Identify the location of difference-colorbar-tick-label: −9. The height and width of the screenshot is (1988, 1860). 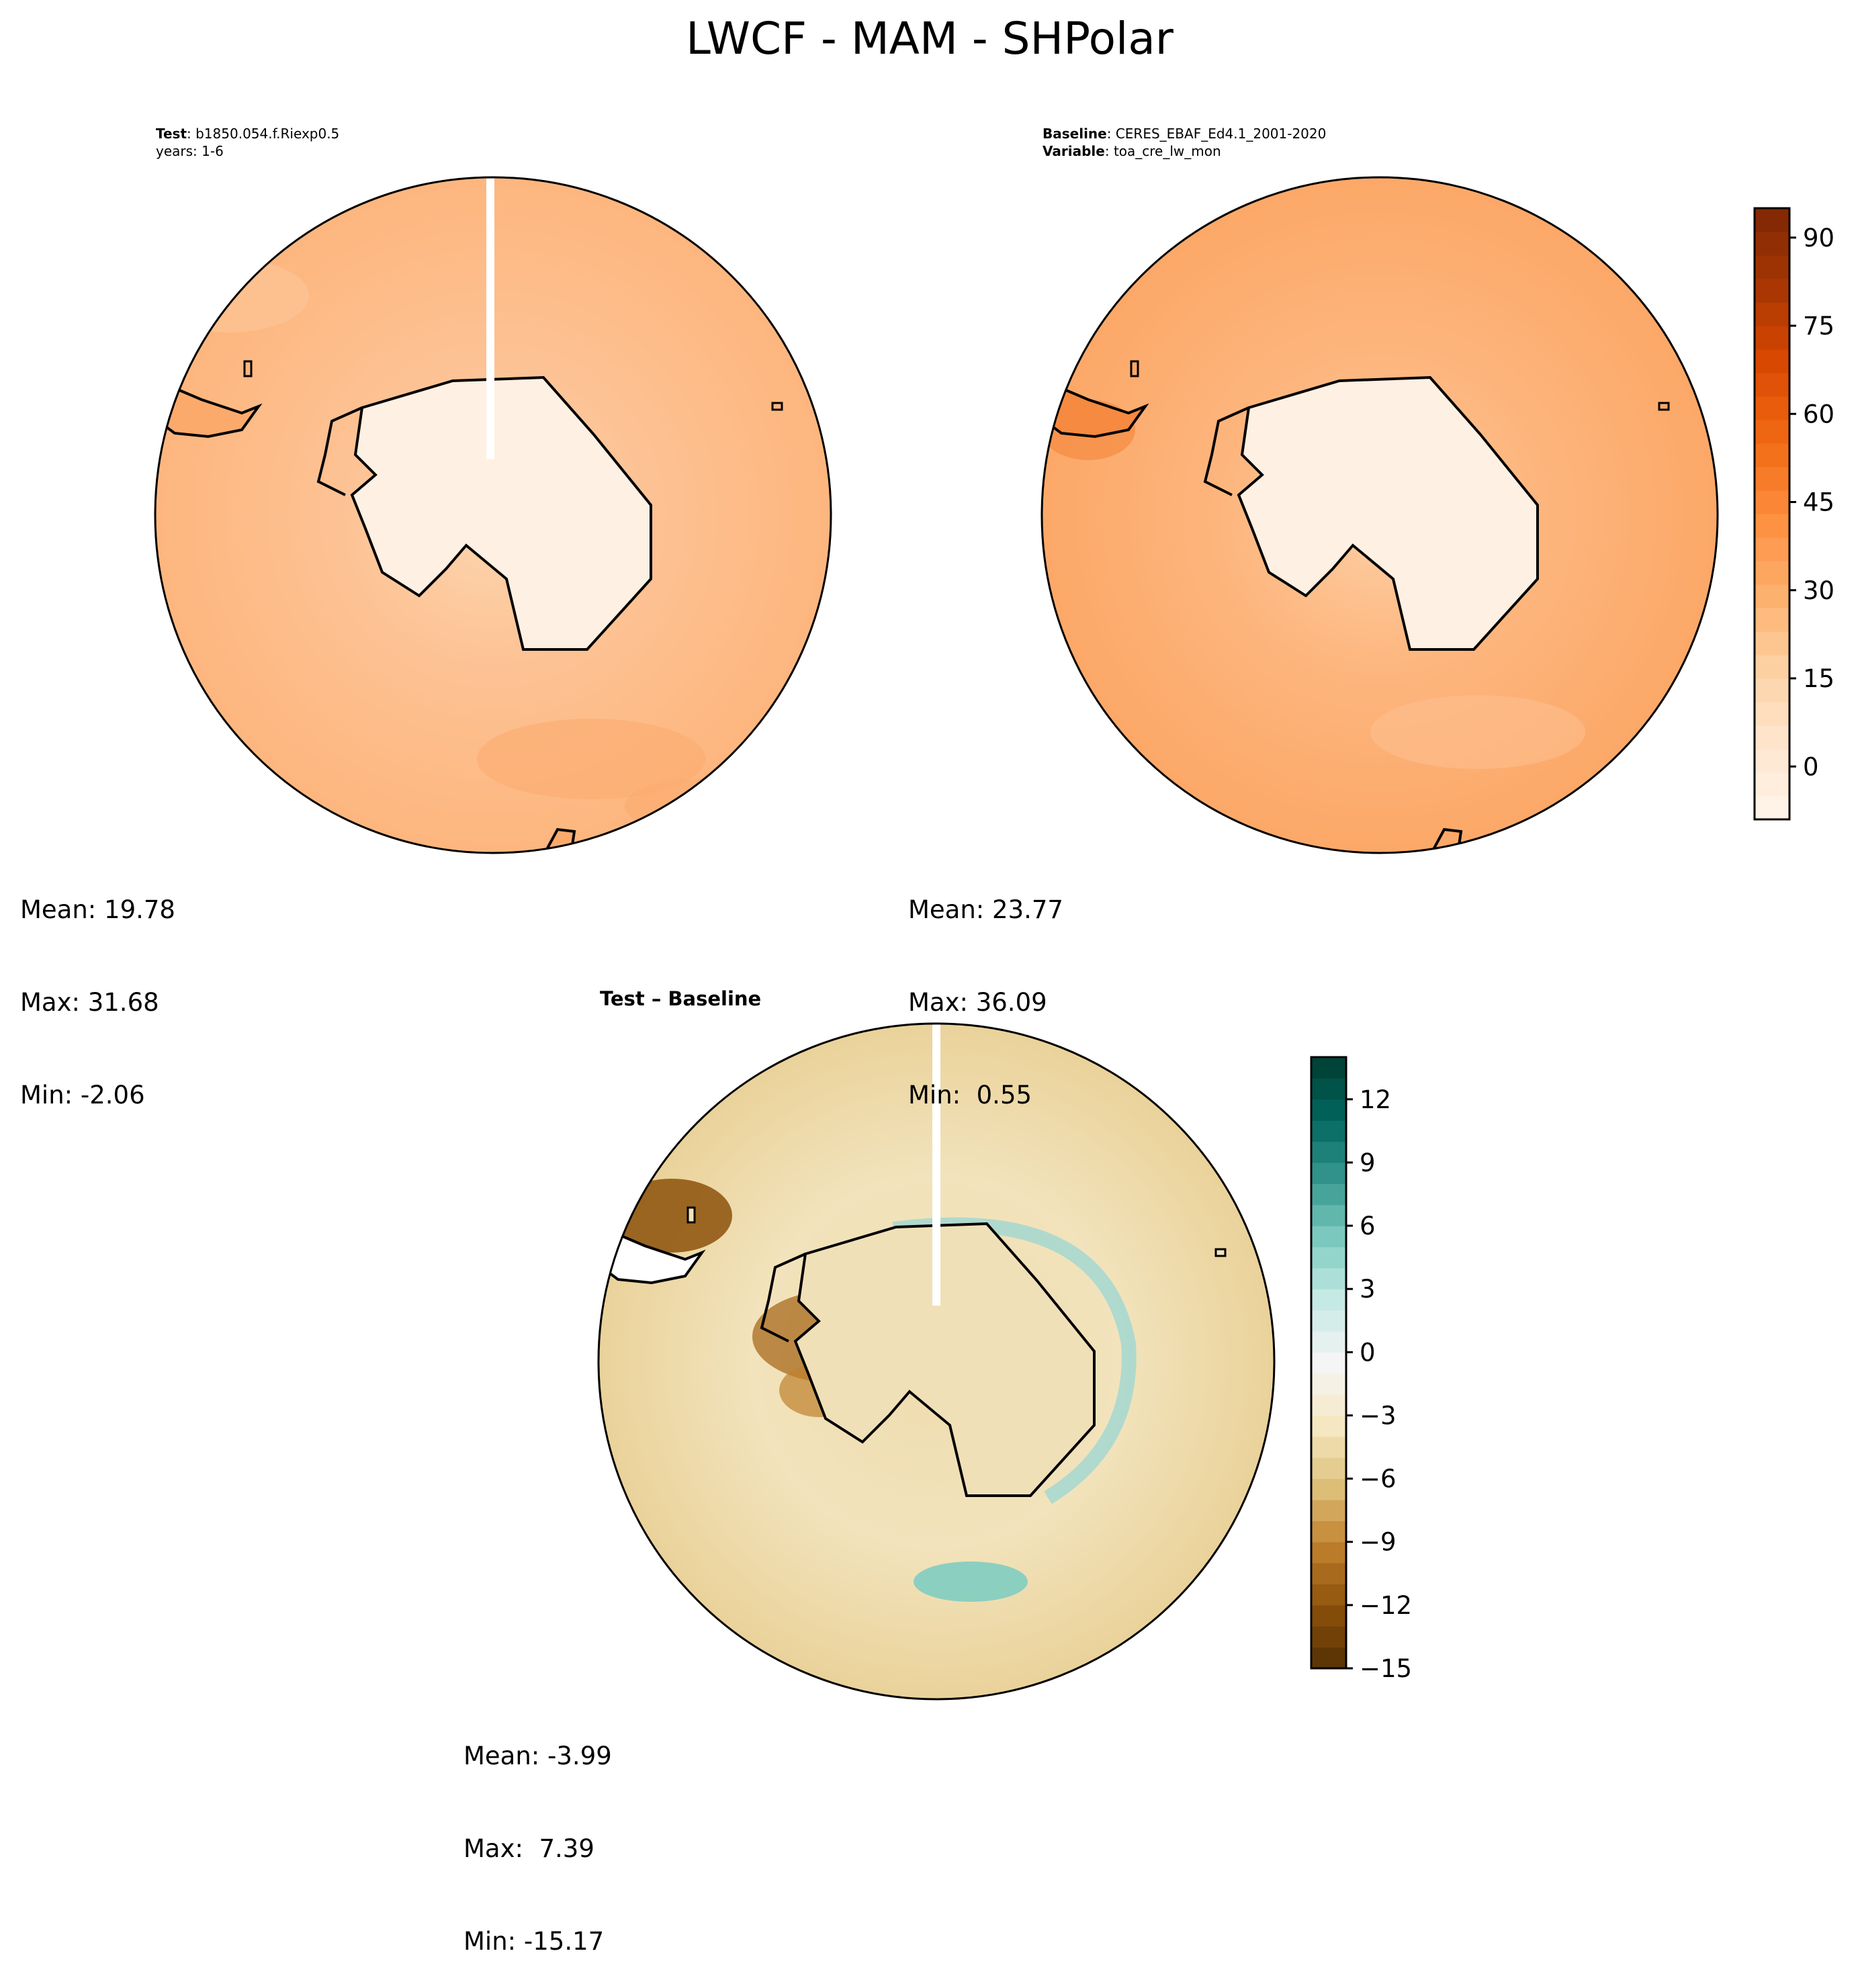
(1378, 1542).